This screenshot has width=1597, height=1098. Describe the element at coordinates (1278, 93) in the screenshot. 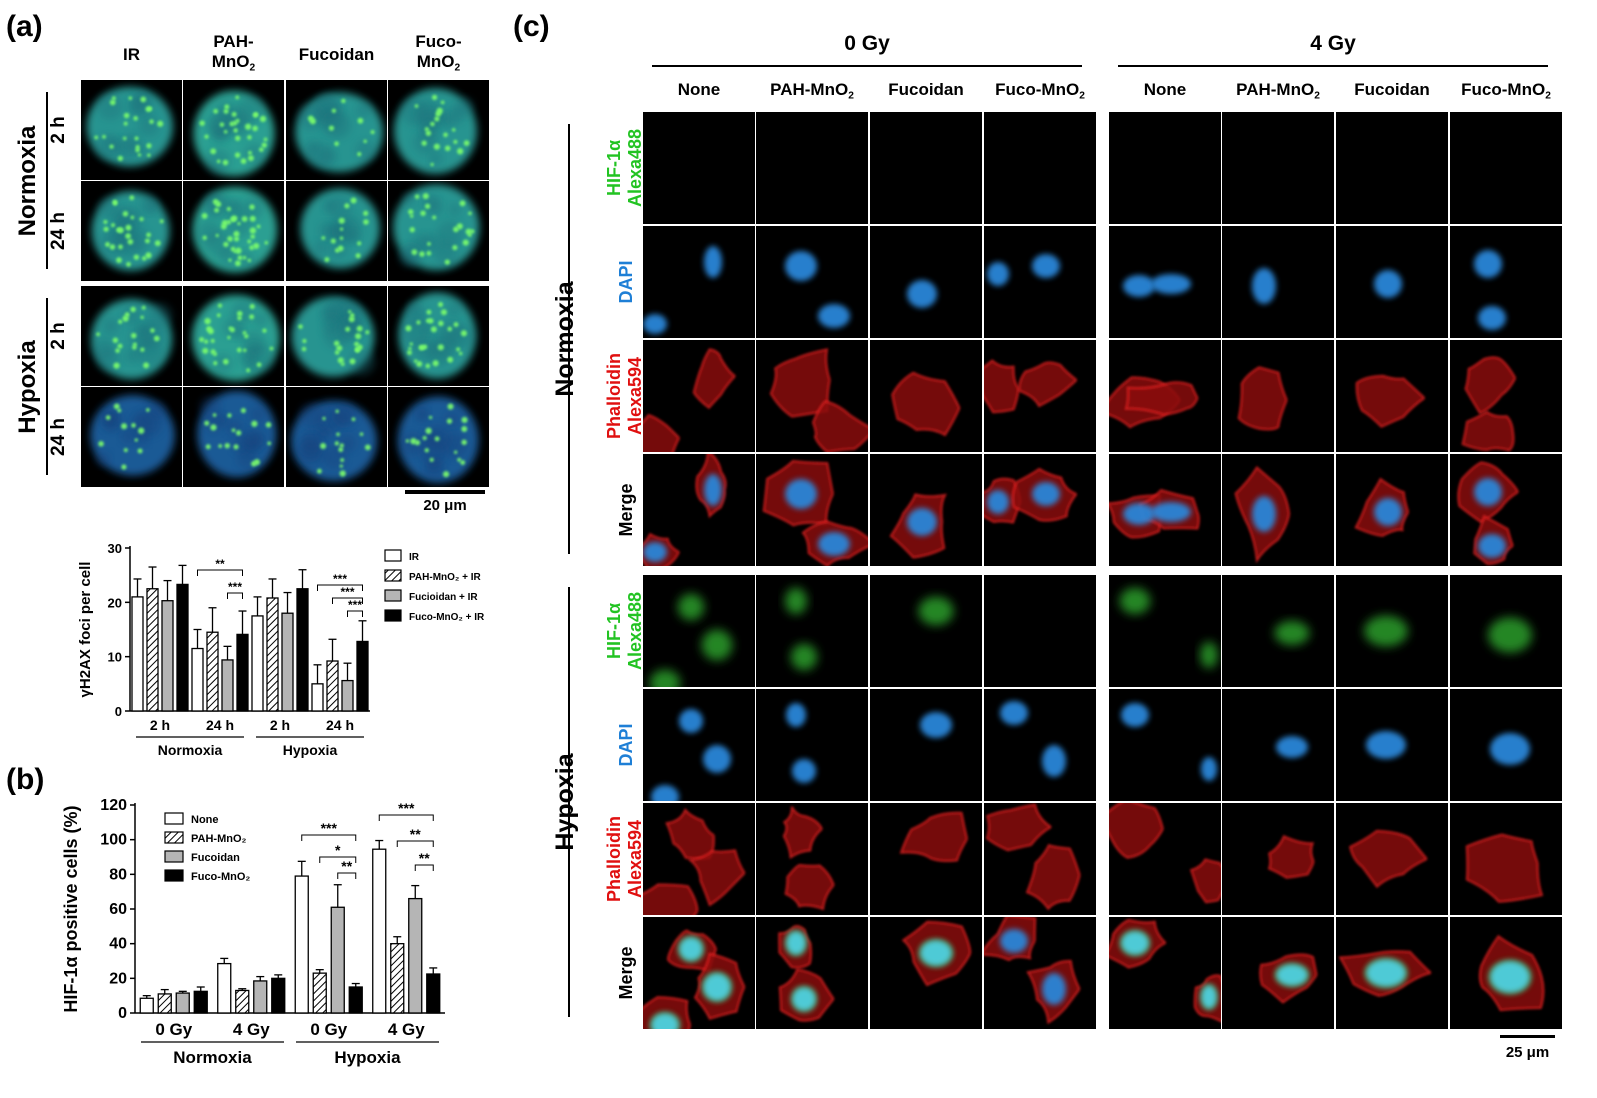

I see `panel-c-treatment-header: PAH-MnO2` at that location.